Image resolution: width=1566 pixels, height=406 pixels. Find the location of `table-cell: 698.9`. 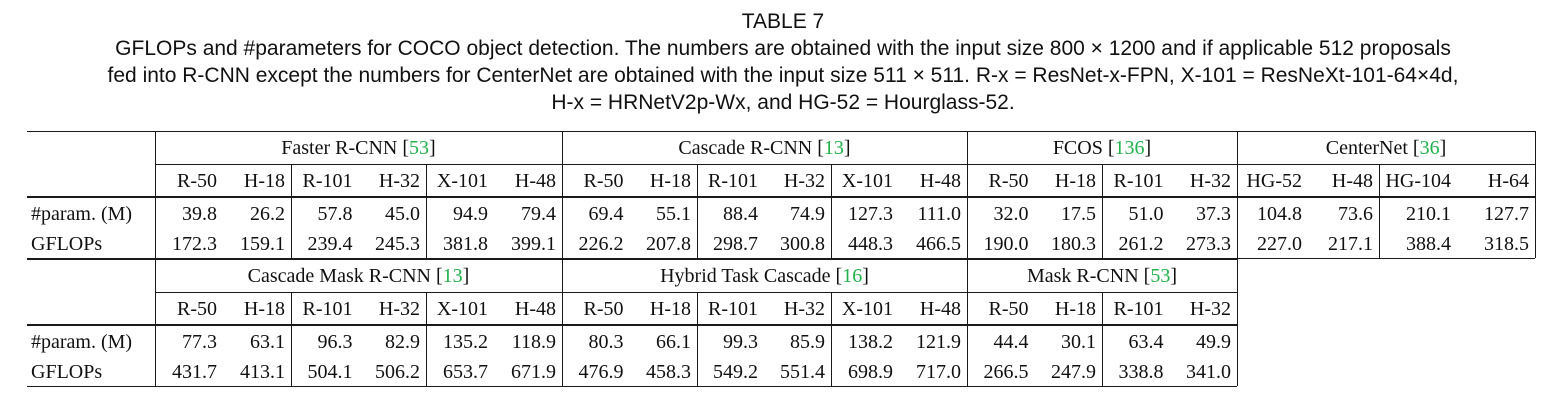

table-cell: 698.9 is located at coordinates (870, 372).